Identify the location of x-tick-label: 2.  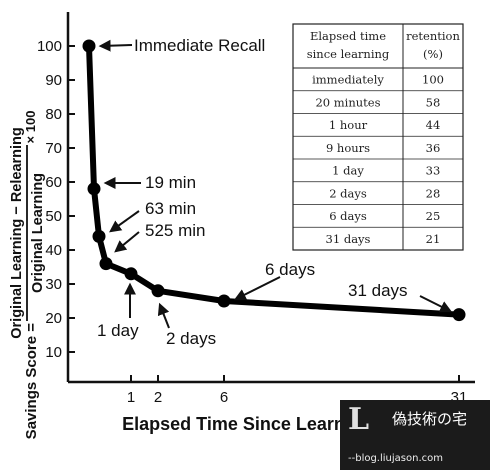
(158, 397).